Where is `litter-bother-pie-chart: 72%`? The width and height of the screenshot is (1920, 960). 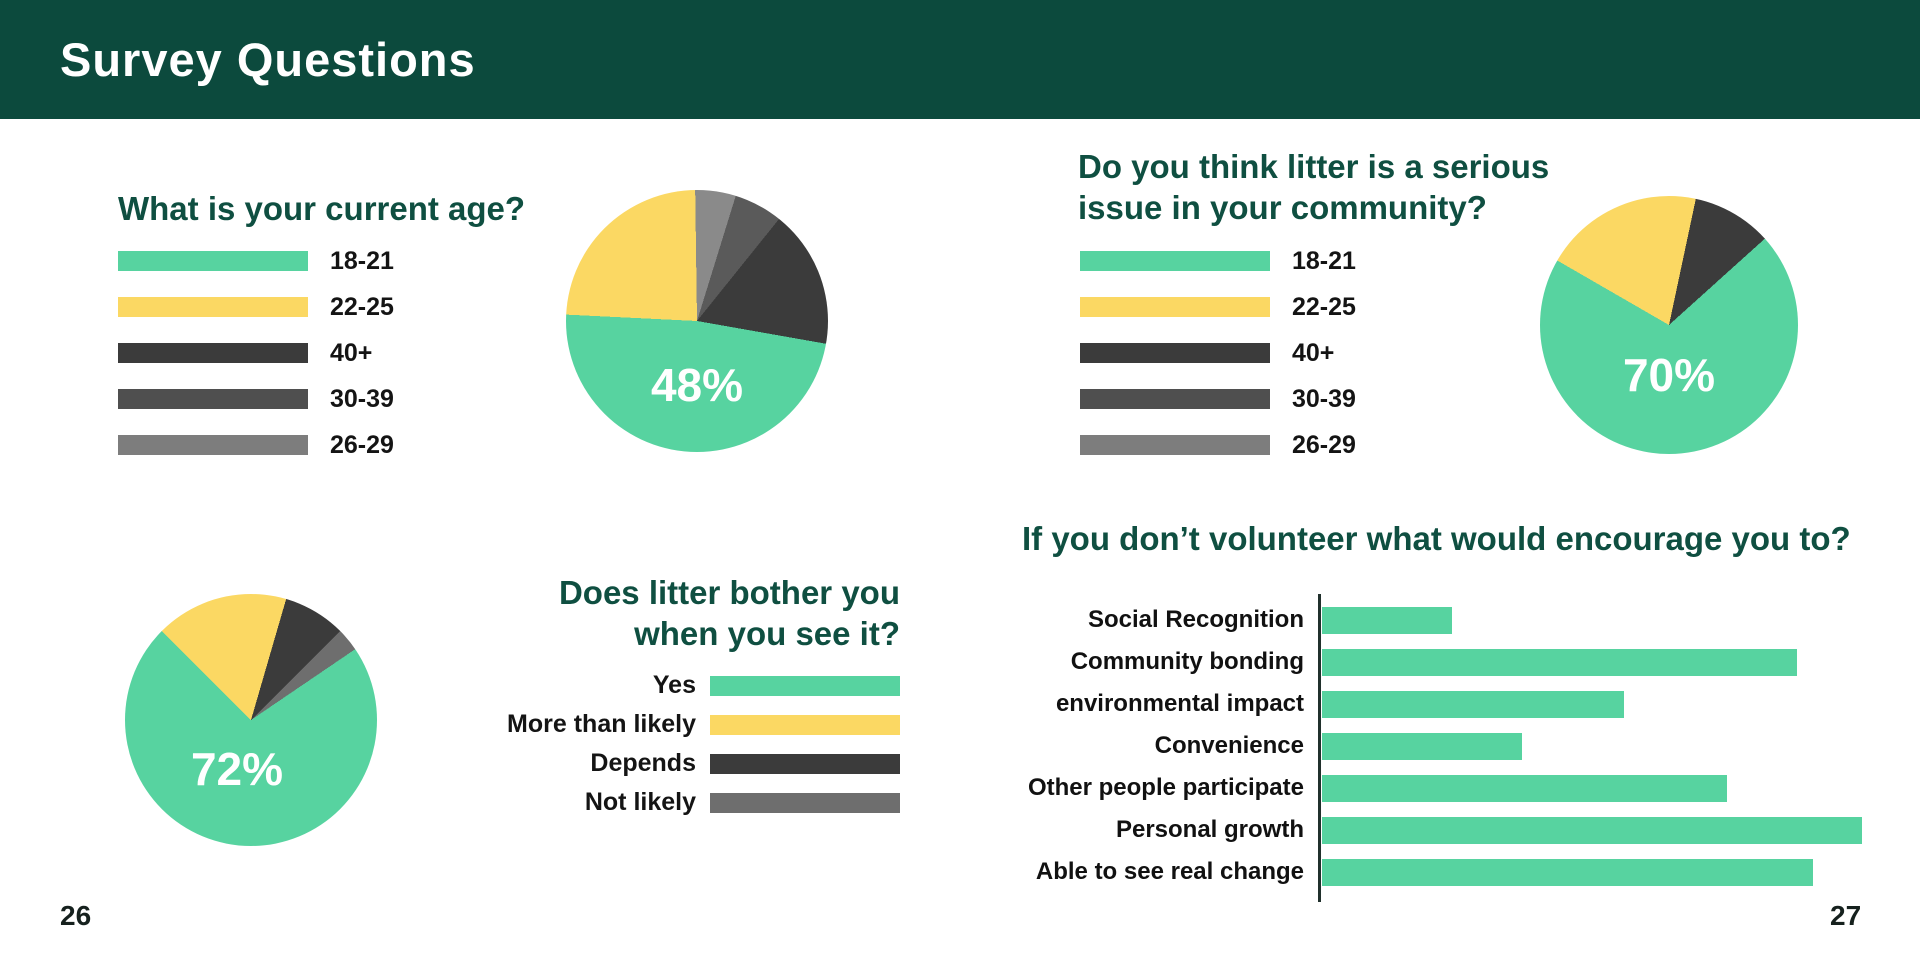 litter-bother-pie-chart: 72% is located at coordinates (251, 720).